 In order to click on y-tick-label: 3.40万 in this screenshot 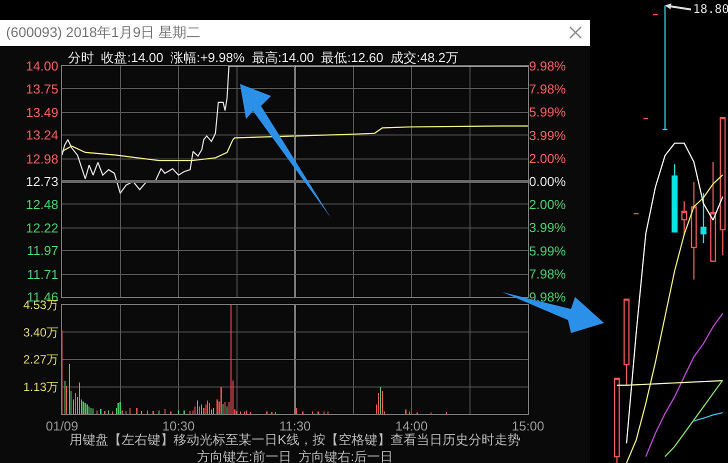, I will do `click(41, 332)`.